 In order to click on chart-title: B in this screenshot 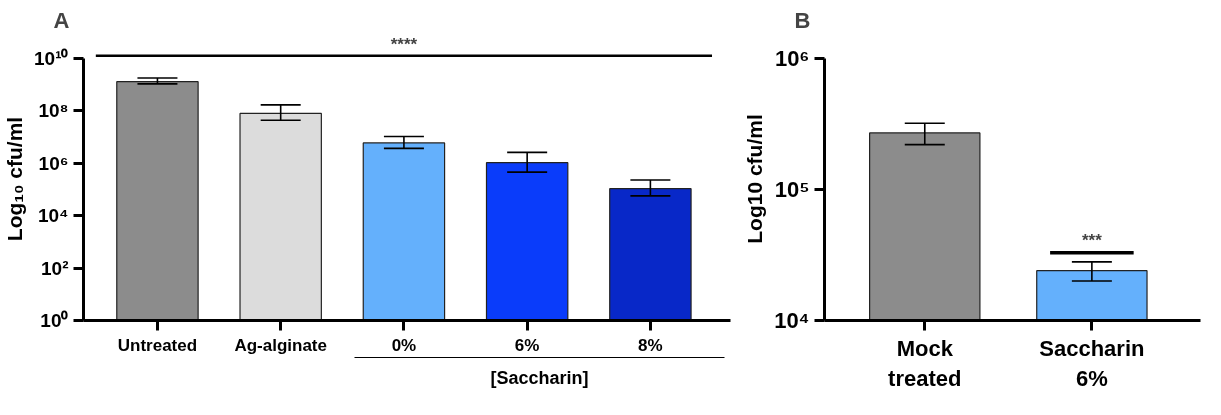, I will do `click(802, 20)`.